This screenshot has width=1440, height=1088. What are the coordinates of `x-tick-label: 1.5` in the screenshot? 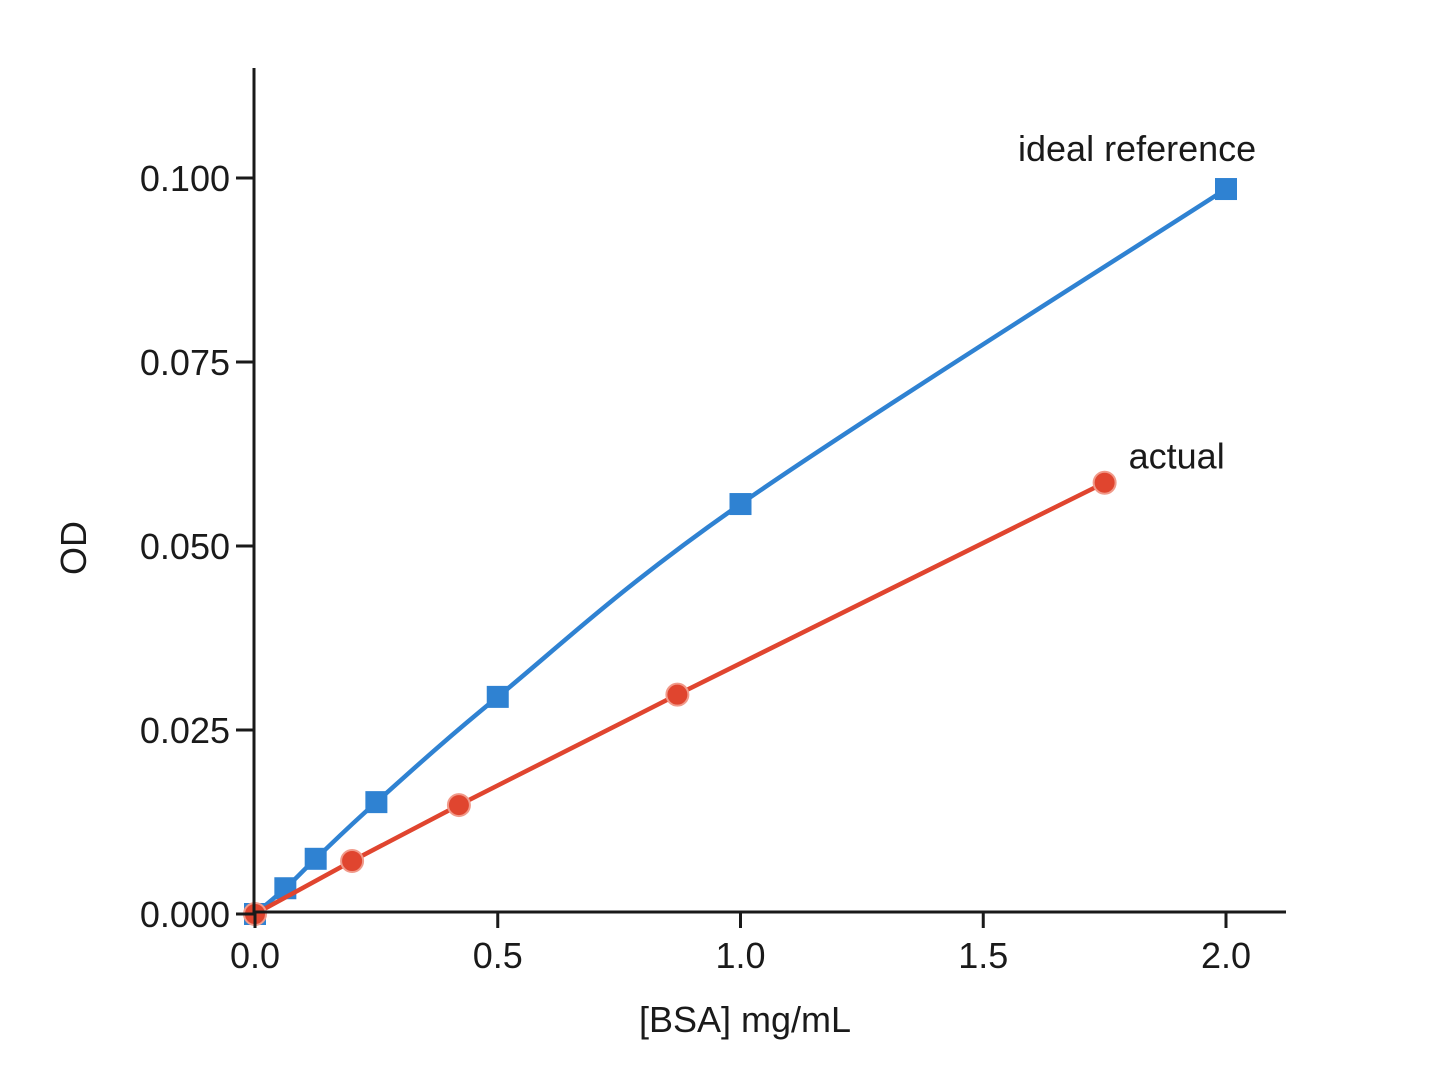 It's located at (983, 955).